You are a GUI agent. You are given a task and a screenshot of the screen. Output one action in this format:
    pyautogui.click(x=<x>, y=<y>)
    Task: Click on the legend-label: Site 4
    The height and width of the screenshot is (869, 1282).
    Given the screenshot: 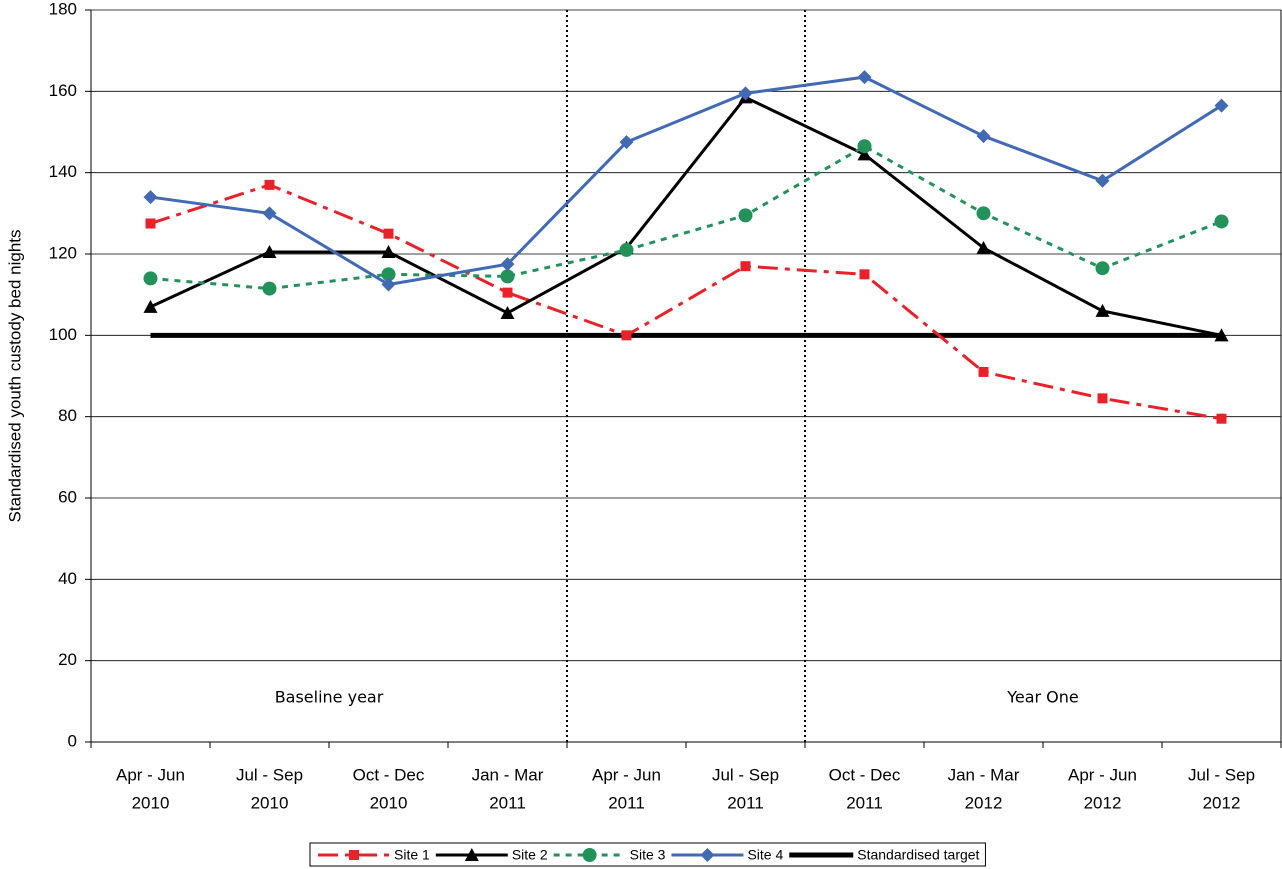 What is the action you would take?
    pyautogui.click(x=765, y=855)
    